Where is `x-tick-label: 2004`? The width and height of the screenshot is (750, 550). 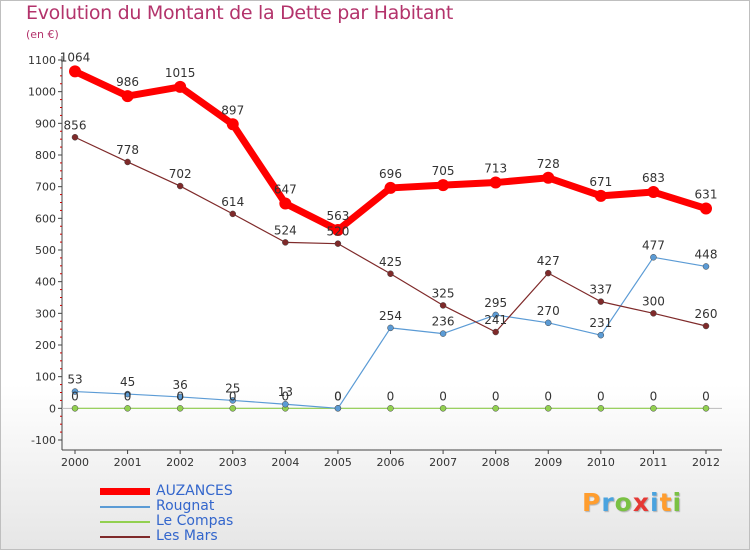 x-tick-label: 2004 is located at coordinates (285, 462).